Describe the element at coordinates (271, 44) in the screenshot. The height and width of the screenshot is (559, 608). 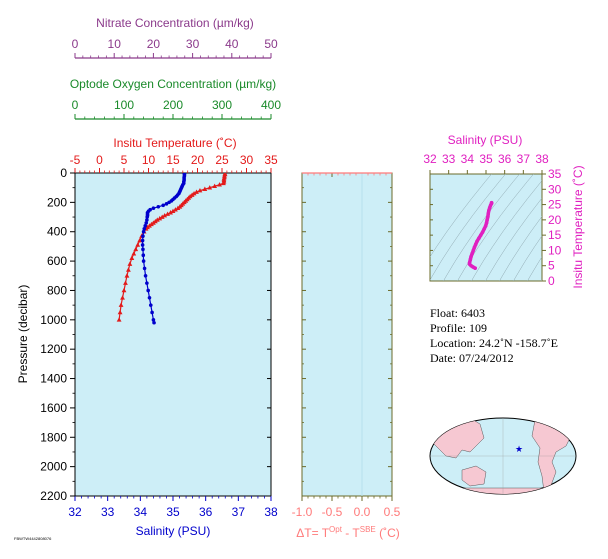
I see `nitrateAxis-tick-label: 50` at that location.